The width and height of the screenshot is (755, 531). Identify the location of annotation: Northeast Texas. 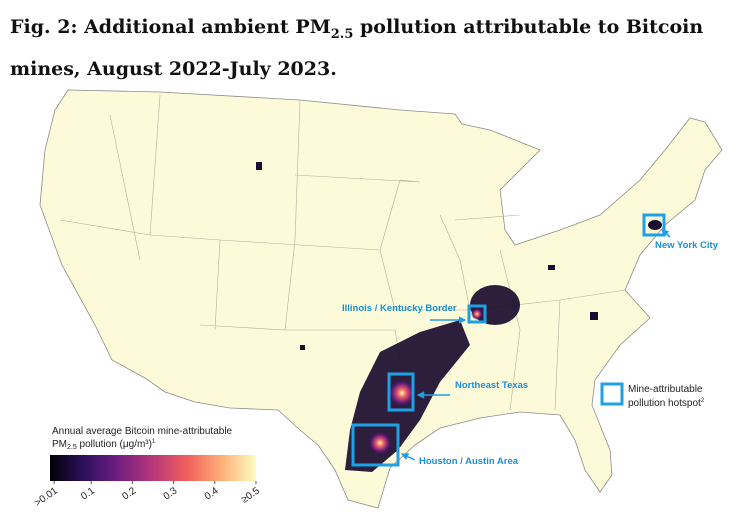
(491, 385).